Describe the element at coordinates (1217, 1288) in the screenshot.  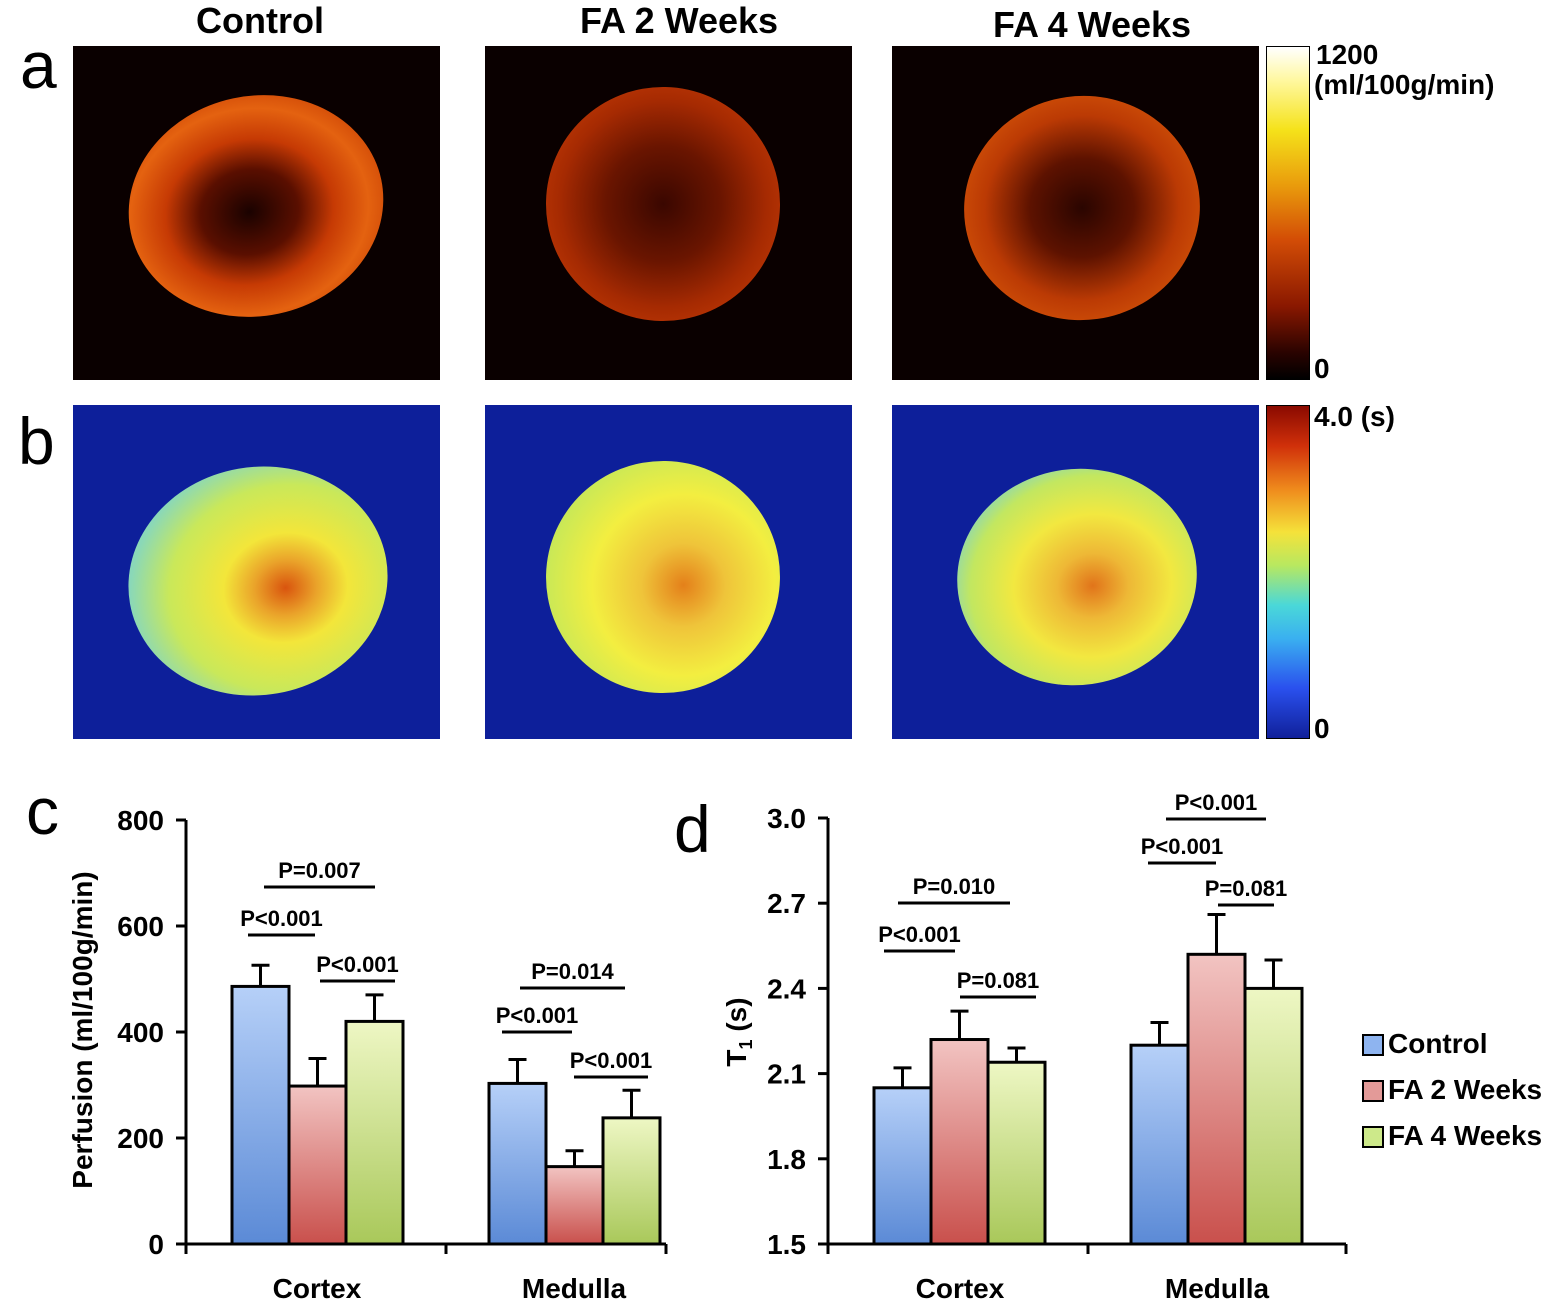
I see `t1-category-label: Medulla` at that location.